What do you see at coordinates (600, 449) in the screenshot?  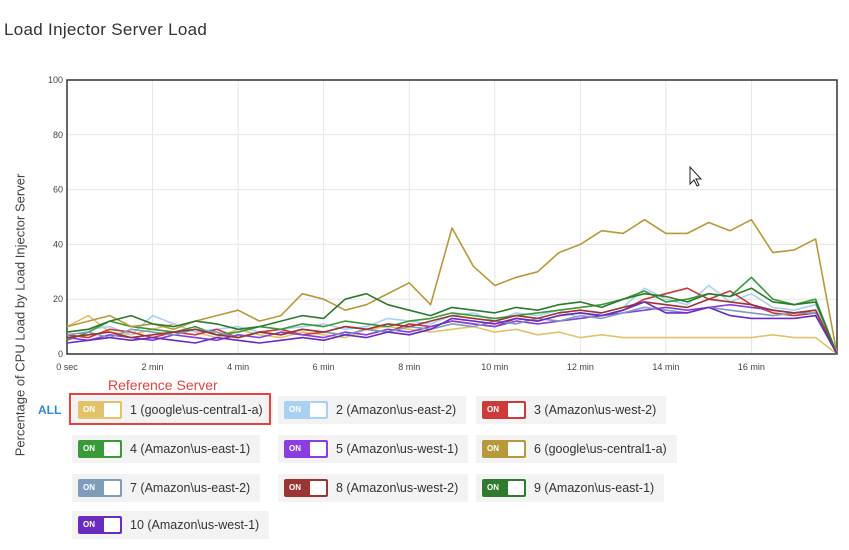 I see `legend-label: 6 (google\us-central1-a)` at bounding box center [600, 449].